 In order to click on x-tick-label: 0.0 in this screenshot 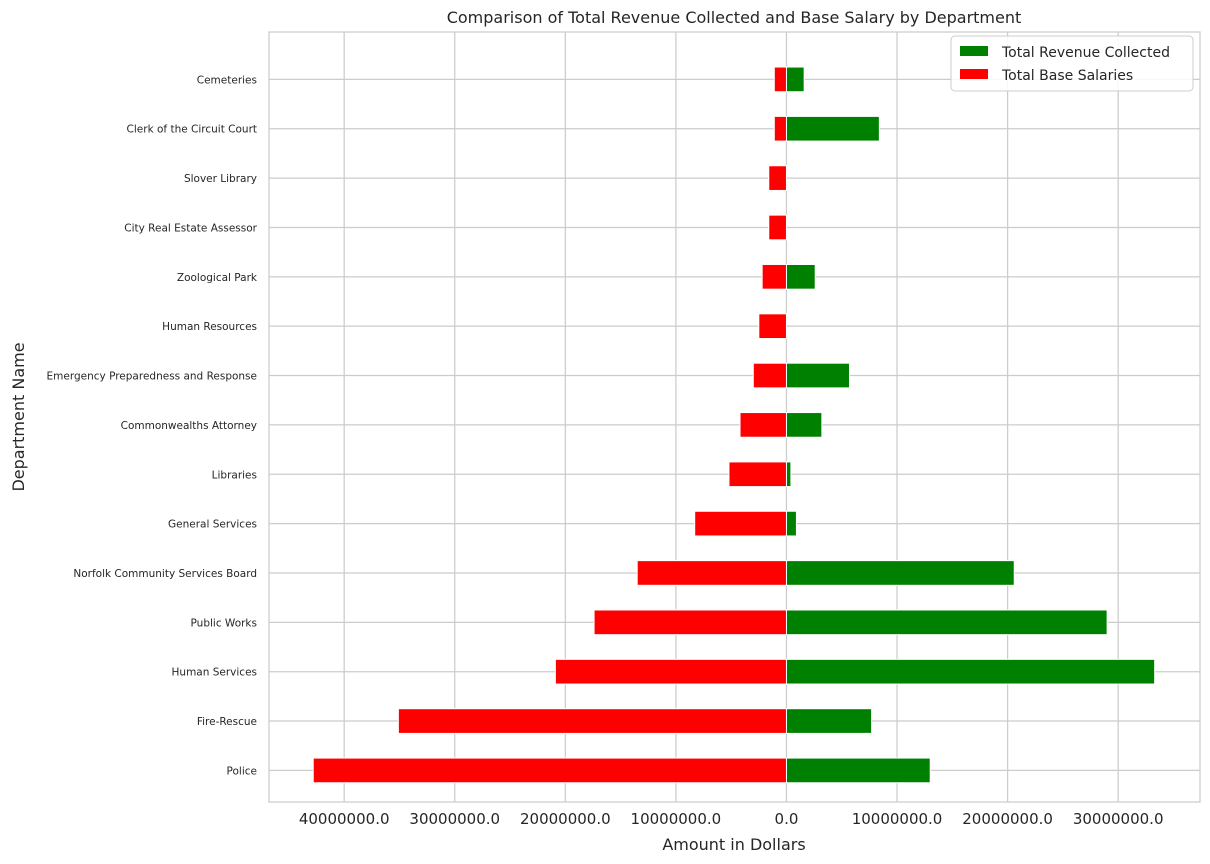, I will do `click(787, 819)`.